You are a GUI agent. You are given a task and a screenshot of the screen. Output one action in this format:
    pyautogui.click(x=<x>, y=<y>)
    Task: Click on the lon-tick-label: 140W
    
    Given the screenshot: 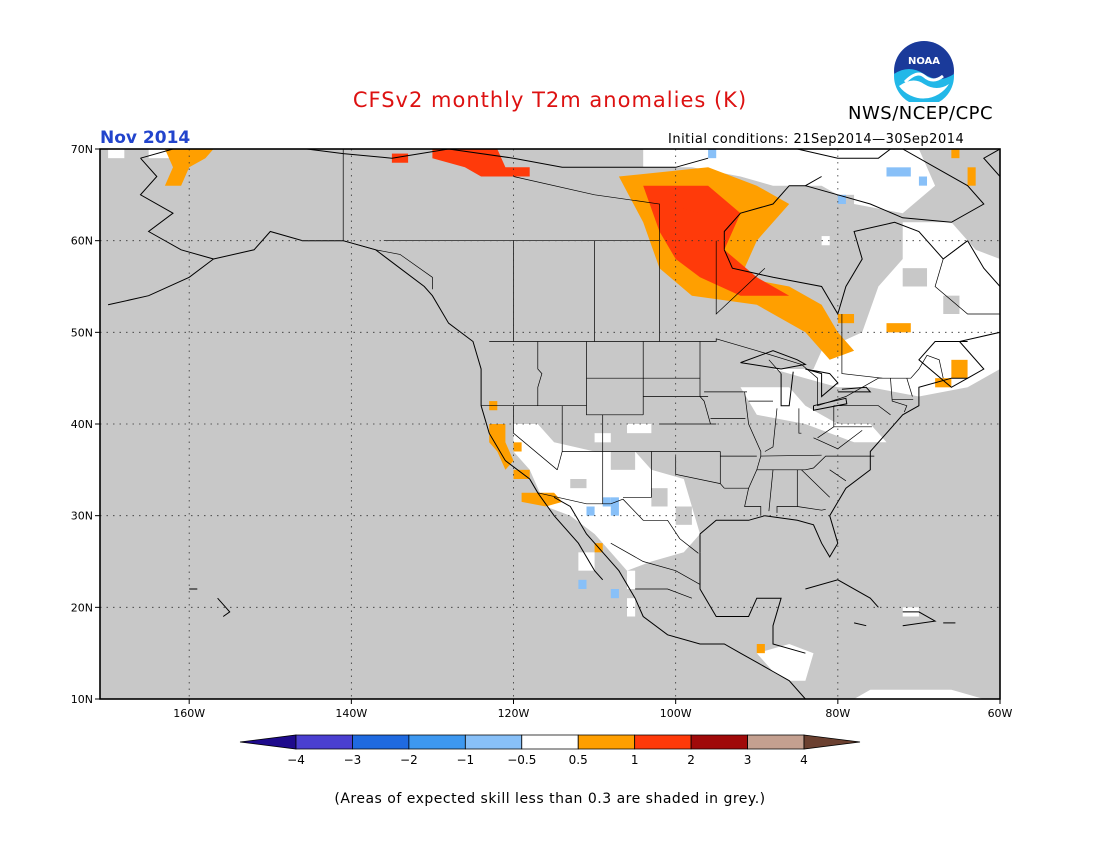 What is the action you would take?
    pyautogui.click(x=351, y=713)
    